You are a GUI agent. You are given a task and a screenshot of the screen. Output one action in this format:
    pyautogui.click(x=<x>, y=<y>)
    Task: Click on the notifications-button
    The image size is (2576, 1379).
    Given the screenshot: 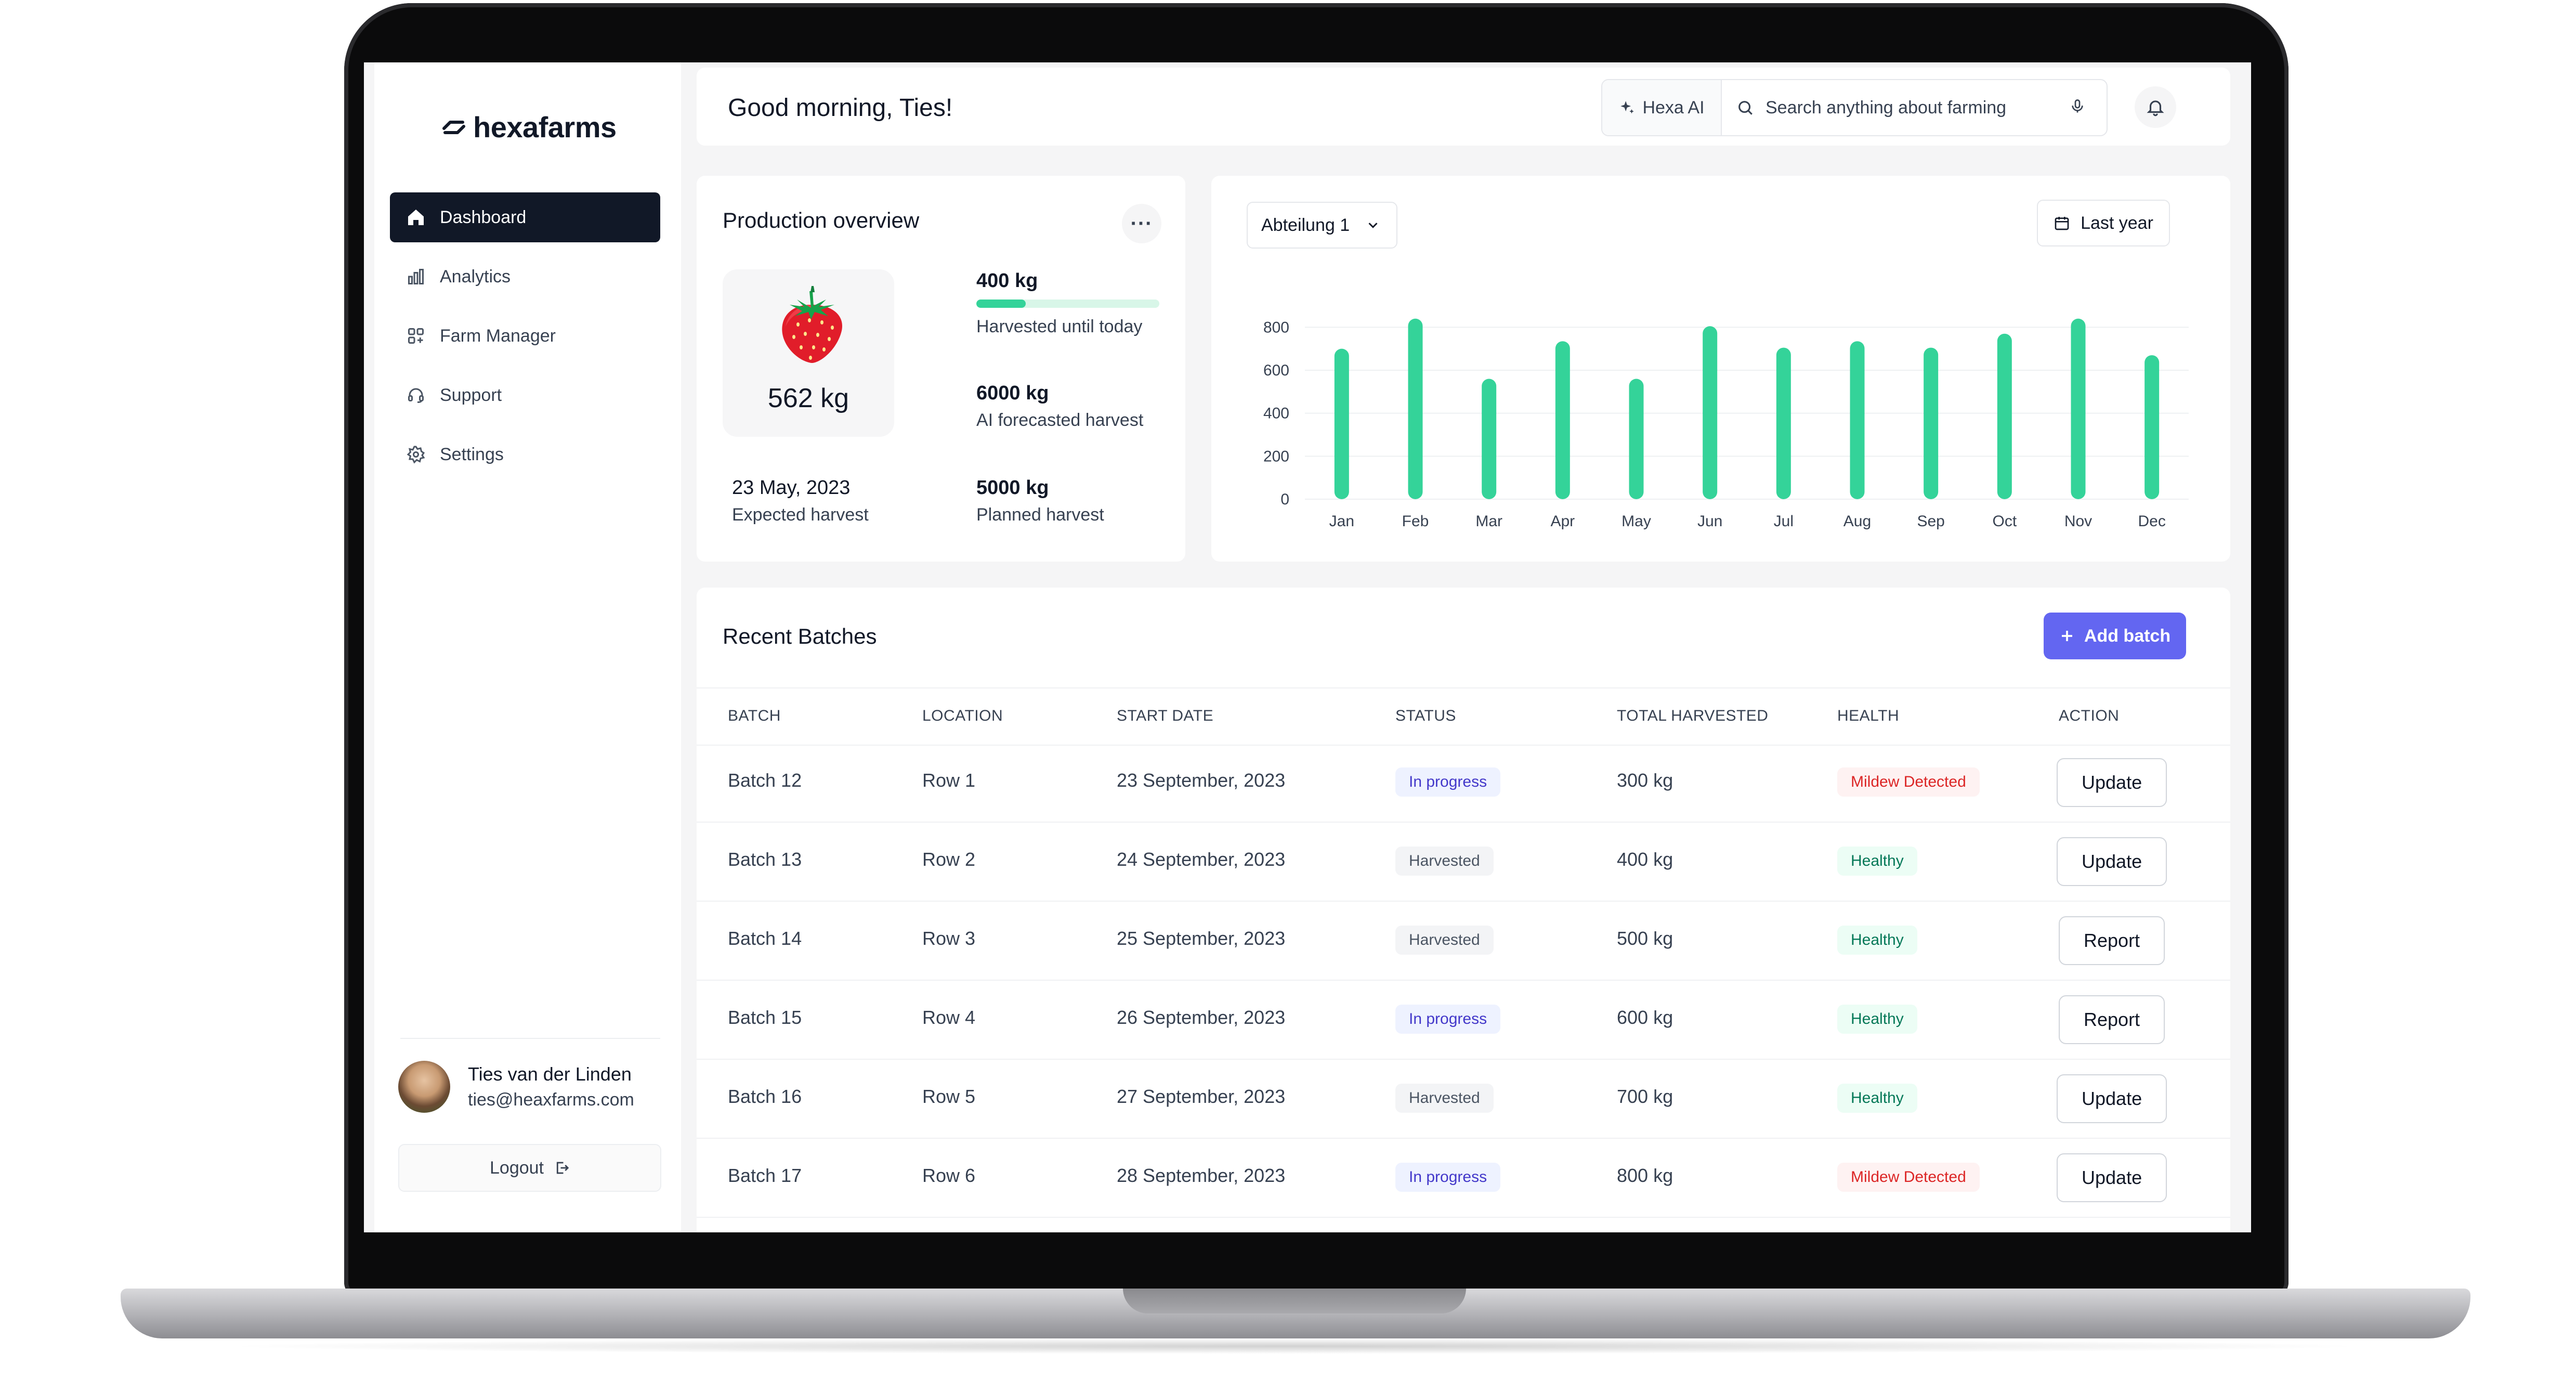 What is the action you would take?
    pyautogui.click(x=2155, y=107)
    